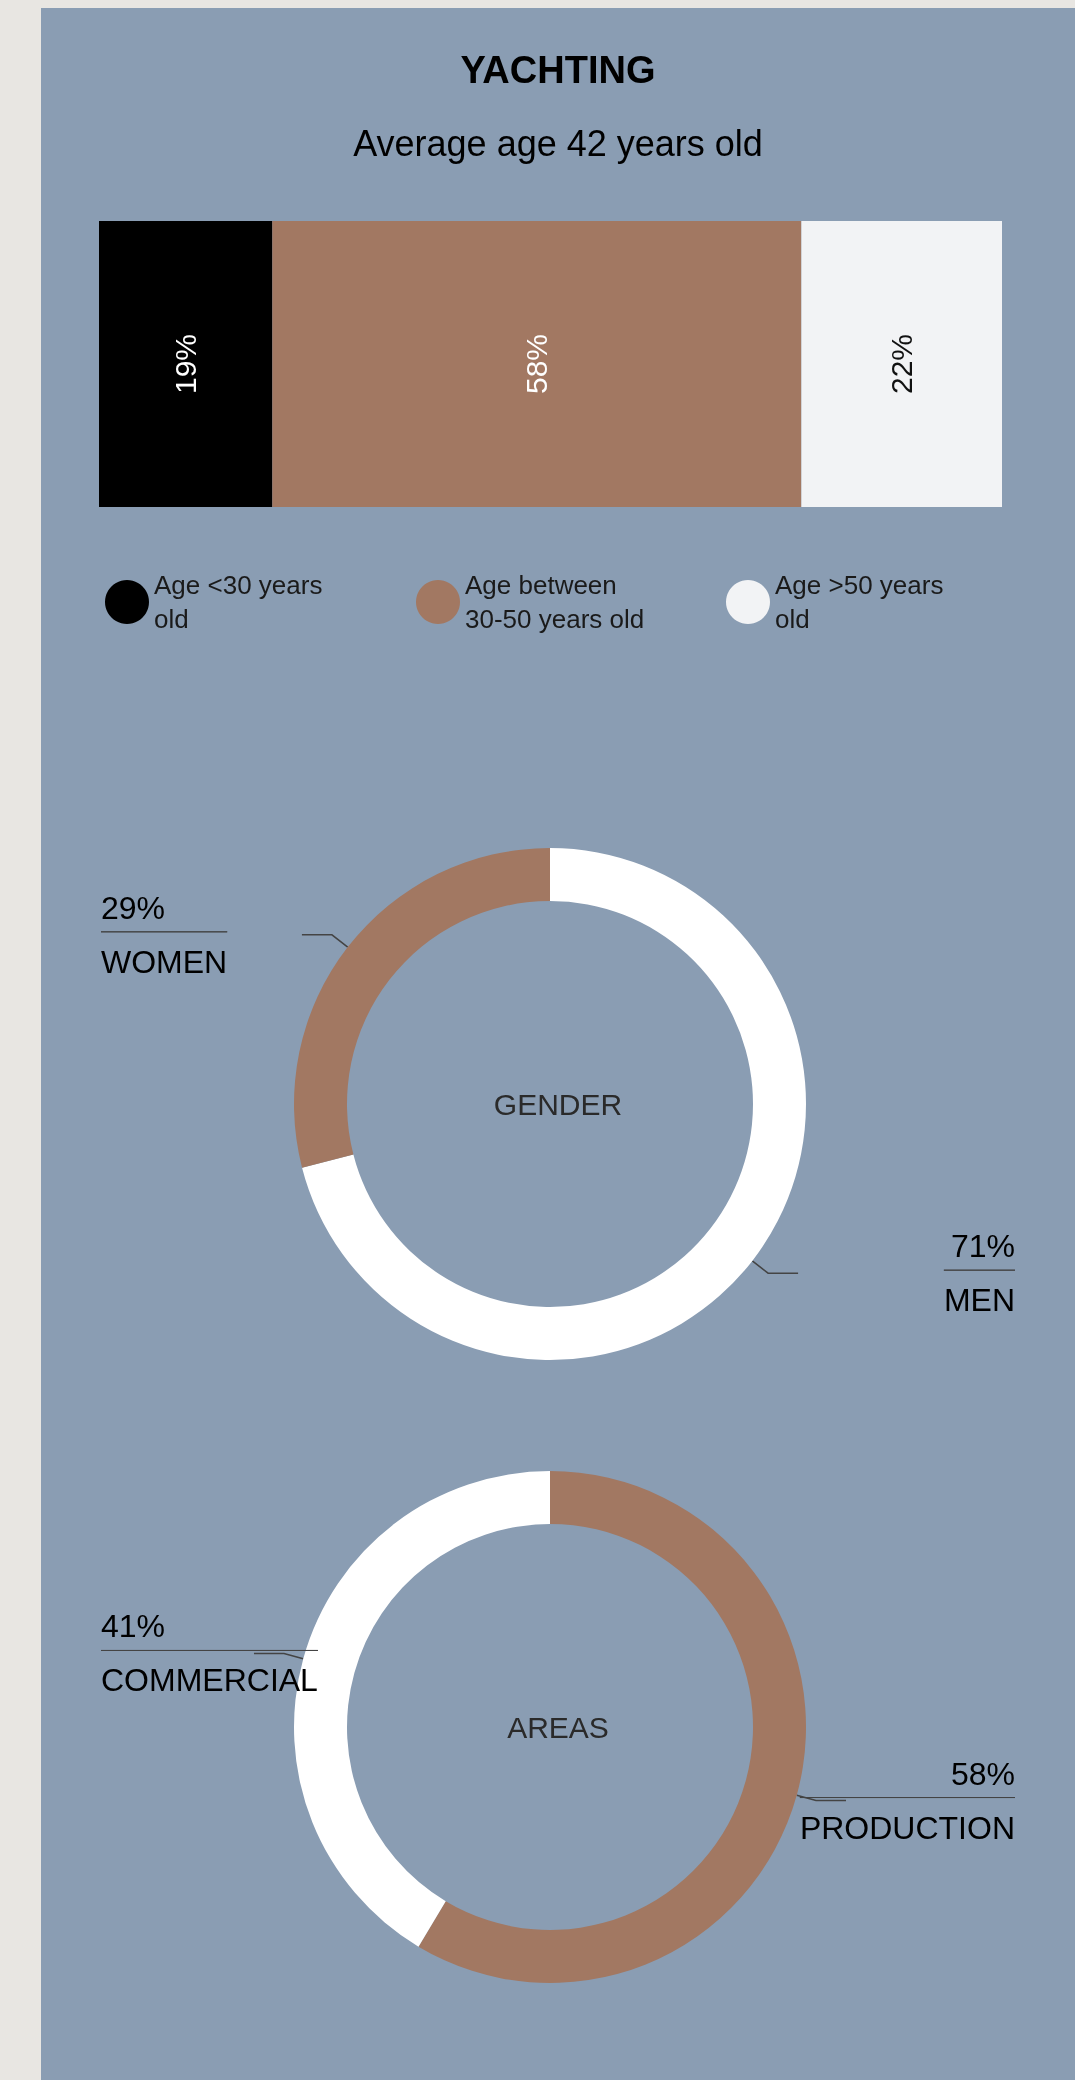 The image size is (1075, 2080). What do you see at coordinates (982, 1246) in the screenshot?
I see `data-label: 71%` at bounding box center [982, 1246].